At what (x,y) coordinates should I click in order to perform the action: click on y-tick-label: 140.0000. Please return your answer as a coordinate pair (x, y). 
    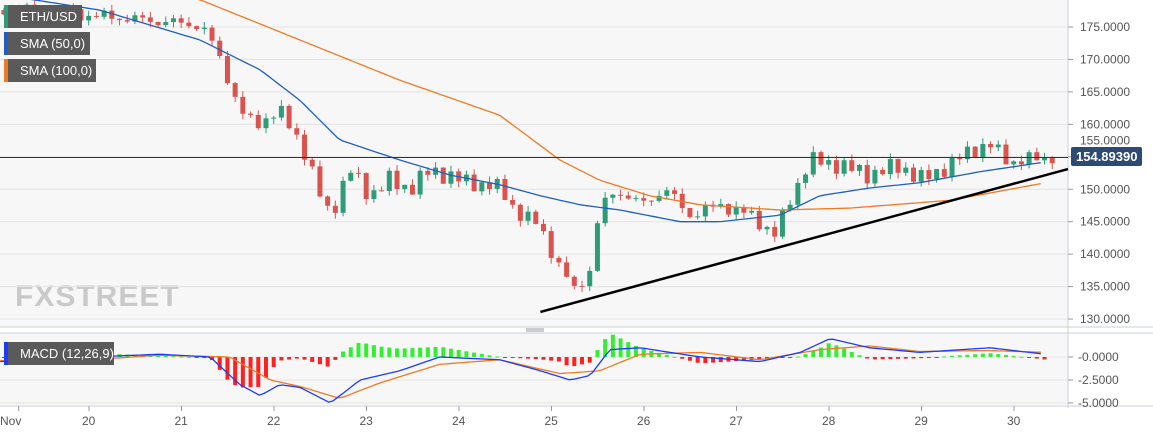
    Looking at the image, I should click on (1105, 254).